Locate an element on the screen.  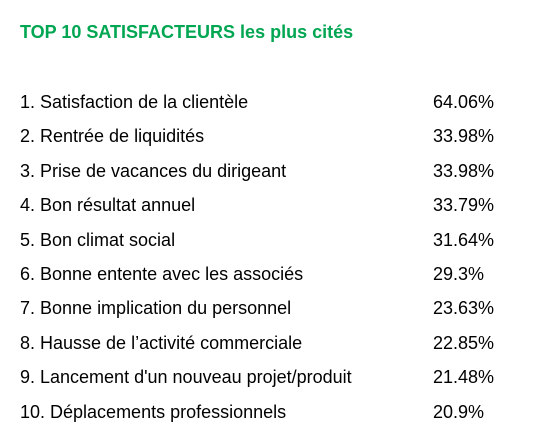
item-value: 64.06% is located at coordinates (464, 102).